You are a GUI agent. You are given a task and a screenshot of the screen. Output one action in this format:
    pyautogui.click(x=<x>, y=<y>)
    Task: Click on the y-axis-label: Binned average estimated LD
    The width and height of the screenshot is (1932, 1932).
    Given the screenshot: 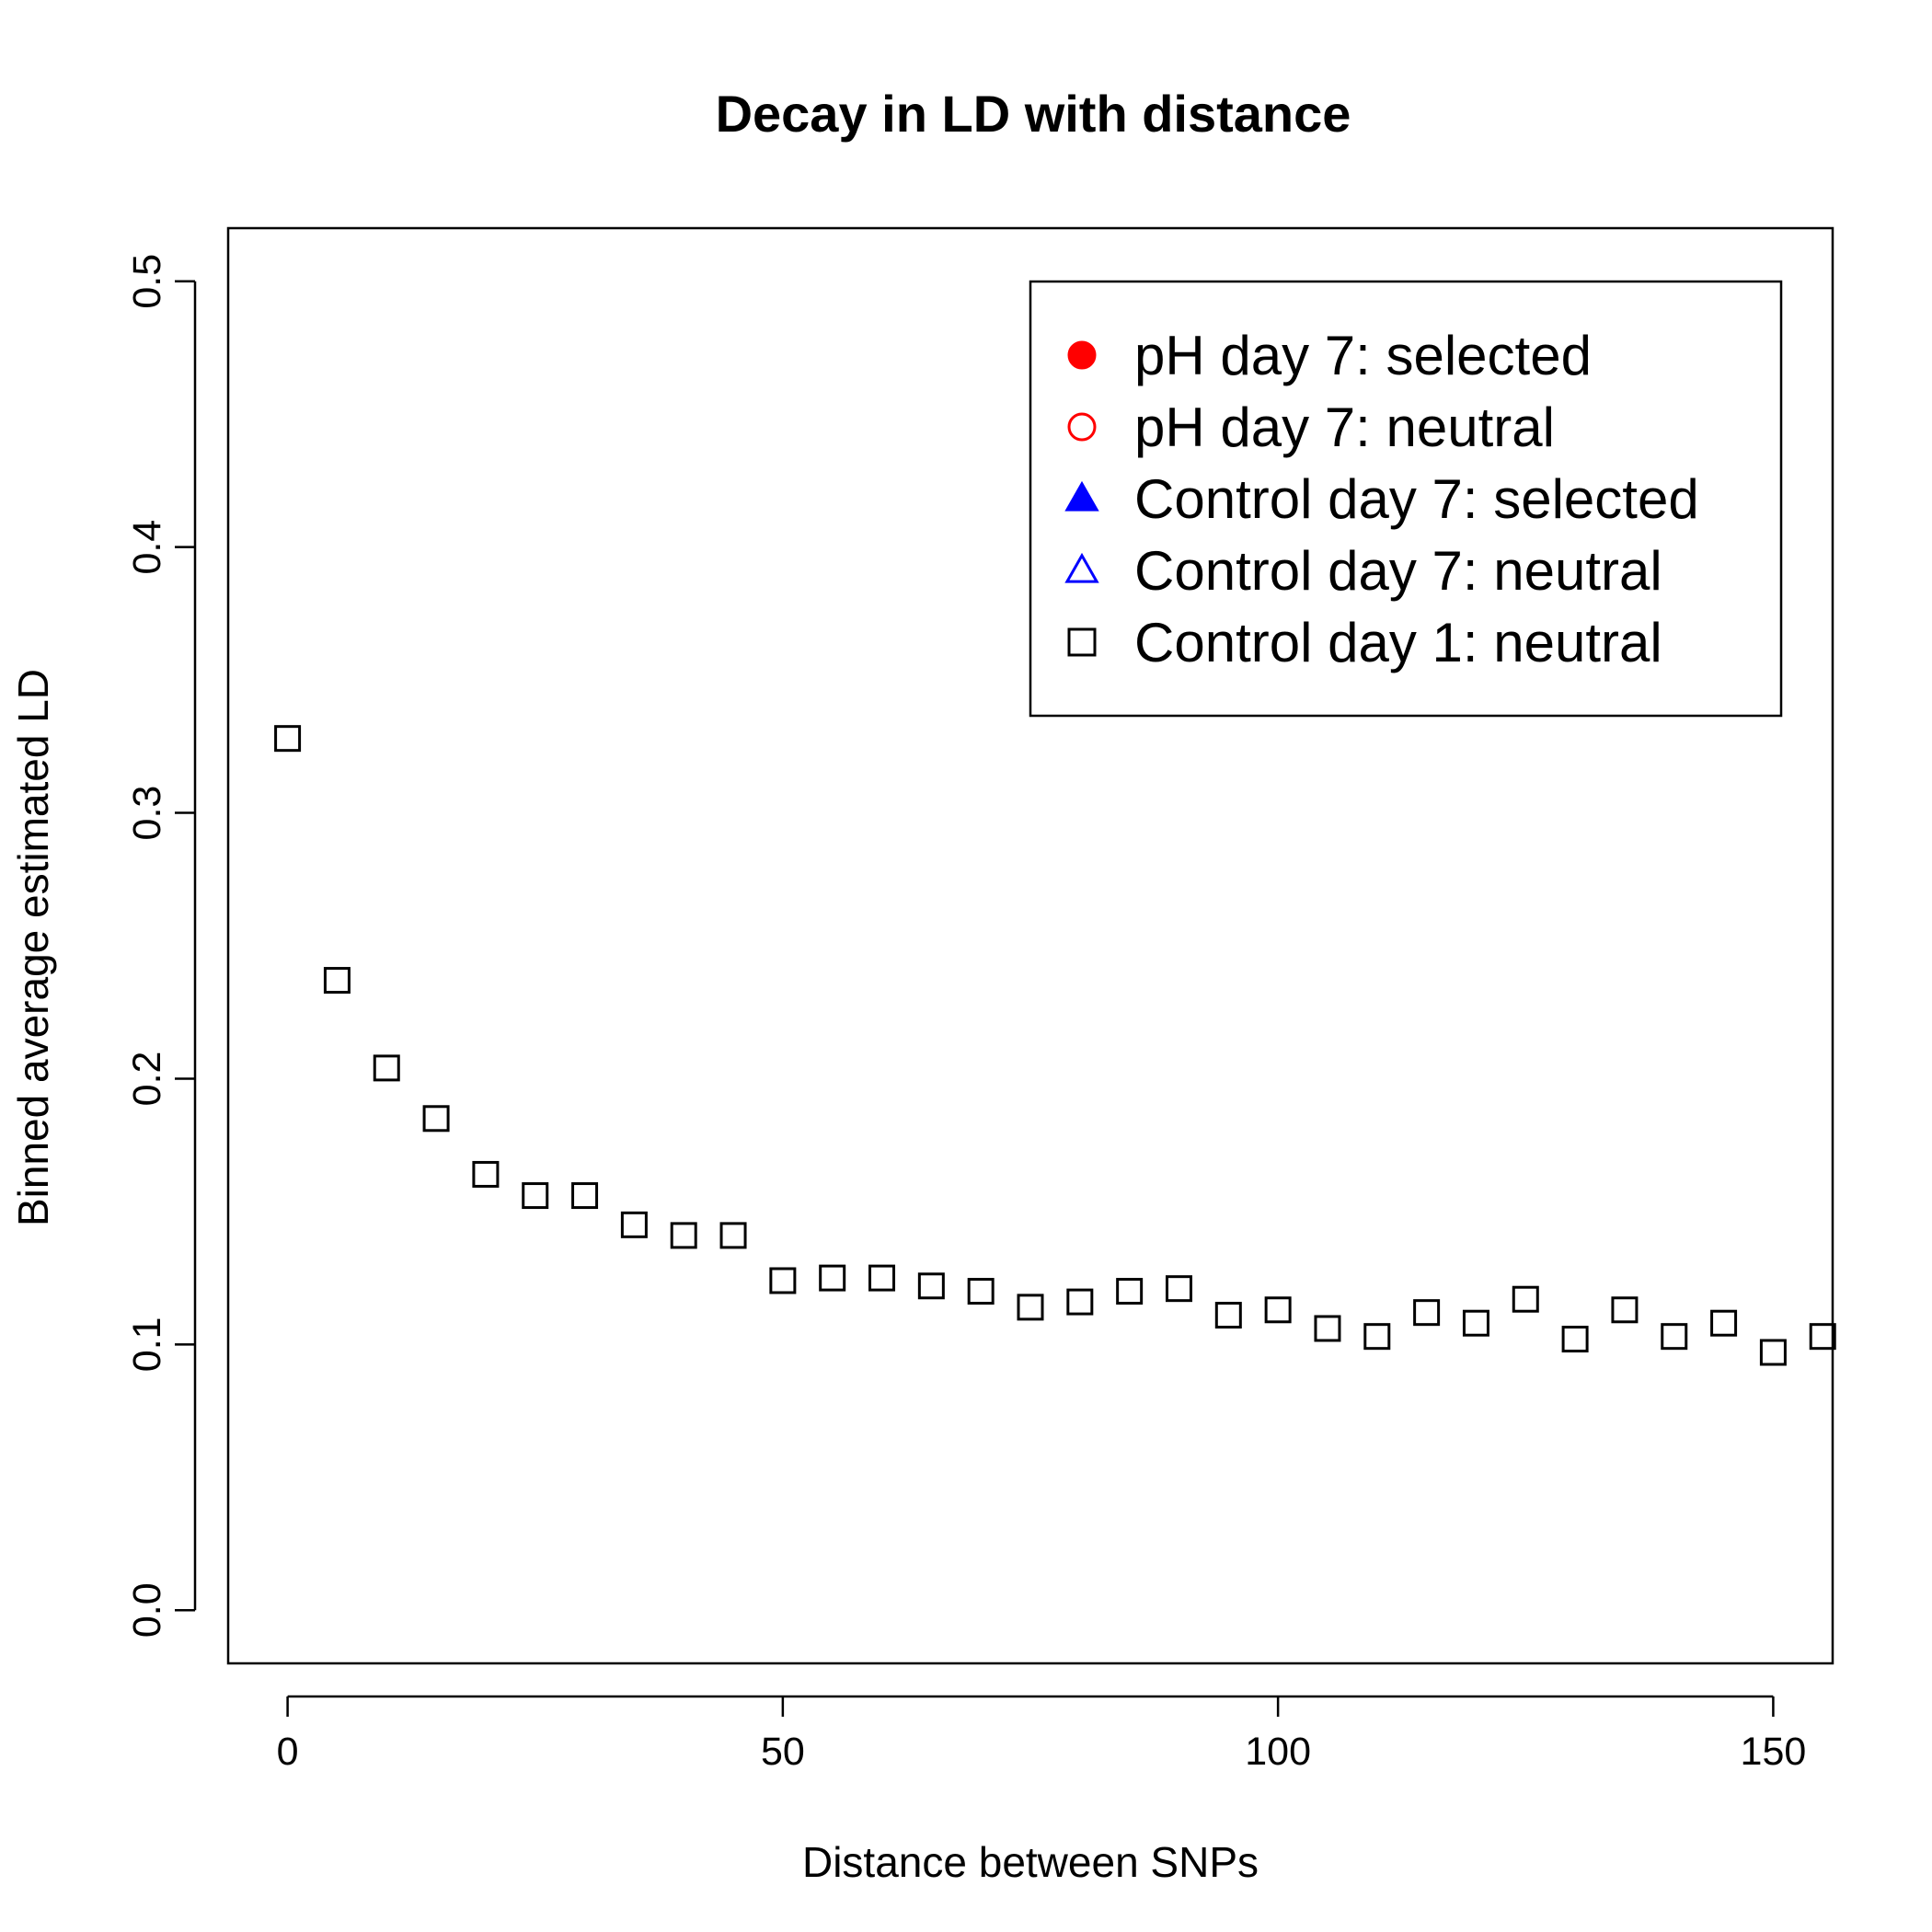 What is the action you would take?
    pyautogui.click(x=33, y=947)
    